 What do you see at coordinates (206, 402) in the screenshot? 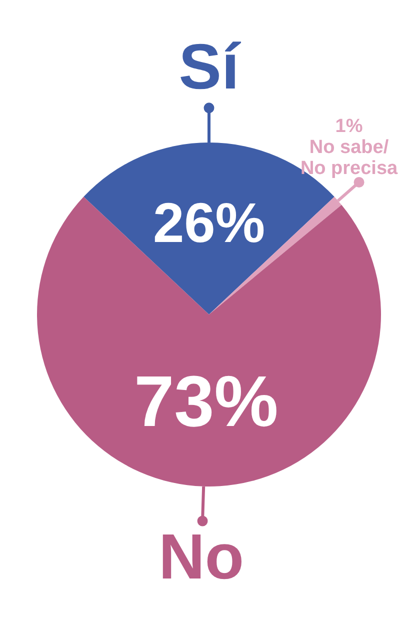
I see `data-label: 73%` at bounding box center [206, 402].